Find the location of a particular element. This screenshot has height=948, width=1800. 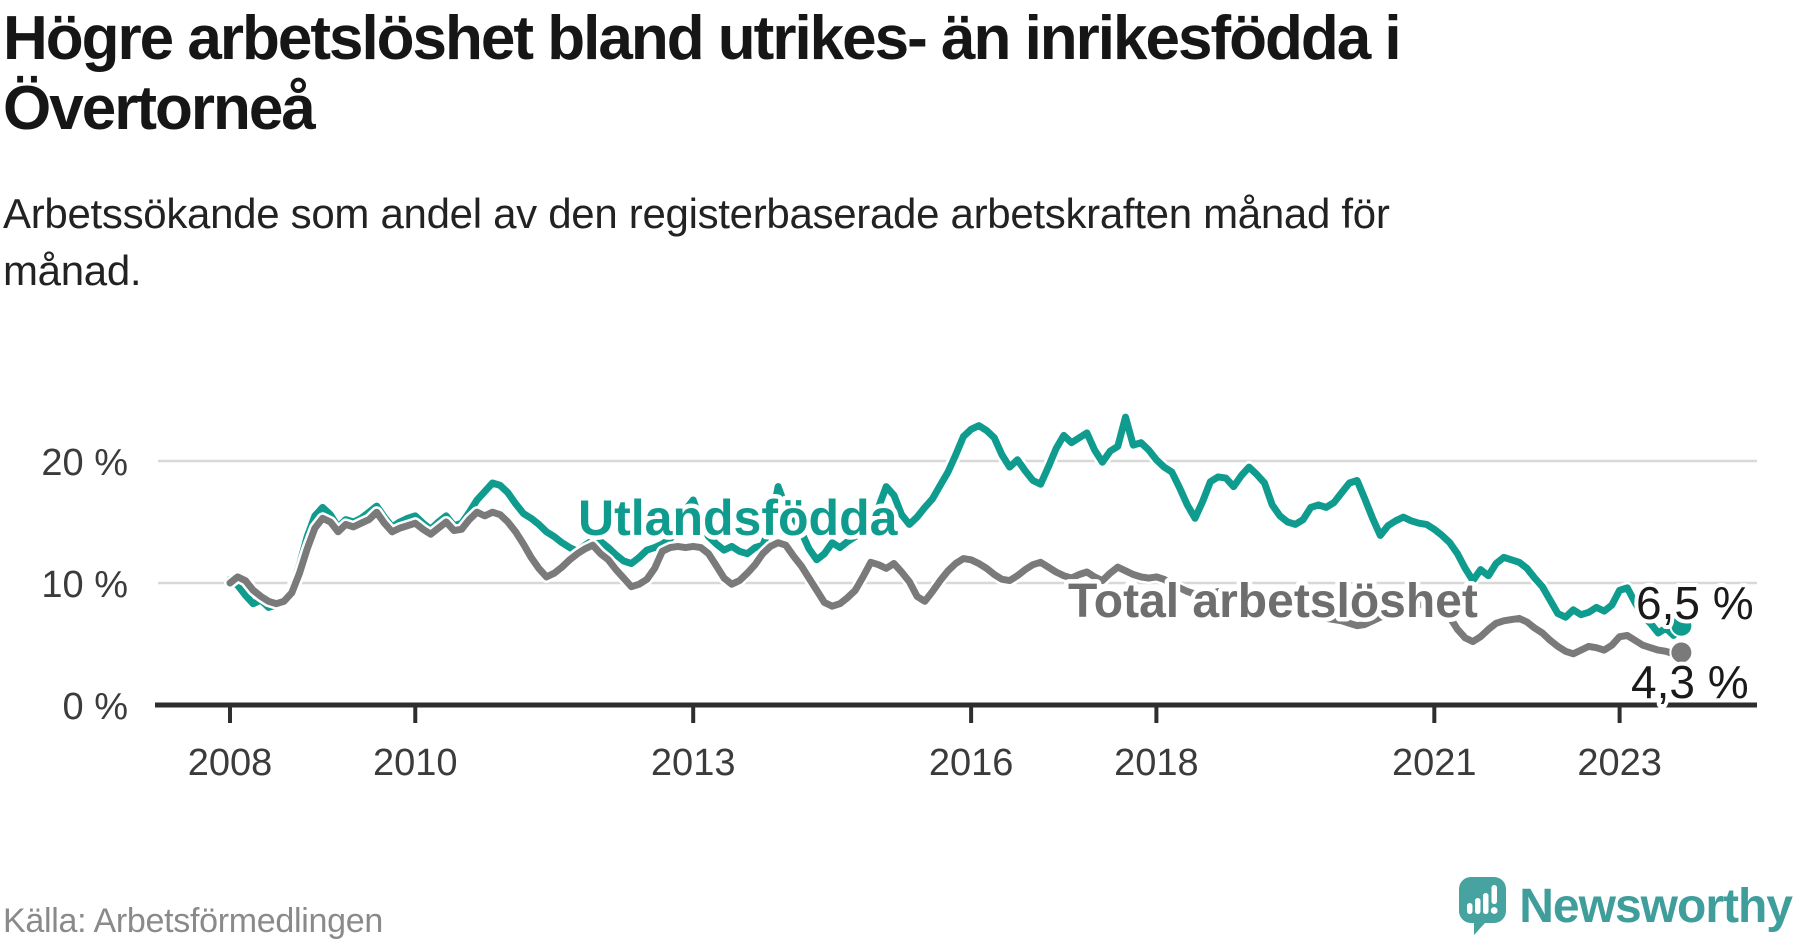

newsworthy-logo: Newsworthy is located at coordinates (1625, 906).